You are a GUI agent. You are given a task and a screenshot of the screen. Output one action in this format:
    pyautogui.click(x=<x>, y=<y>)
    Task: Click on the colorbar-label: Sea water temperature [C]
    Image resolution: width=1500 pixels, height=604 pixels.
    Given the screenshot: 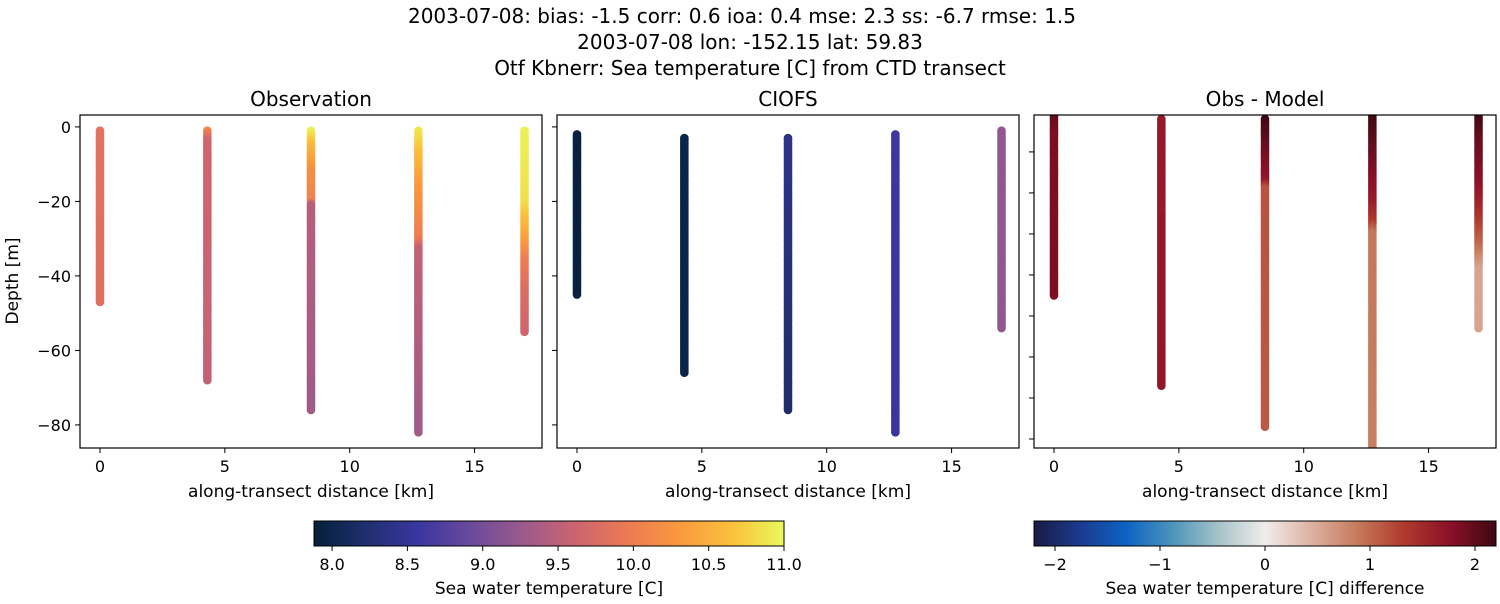 What is the action you would take?
    pyautogui.click(x=549, y=589)
    